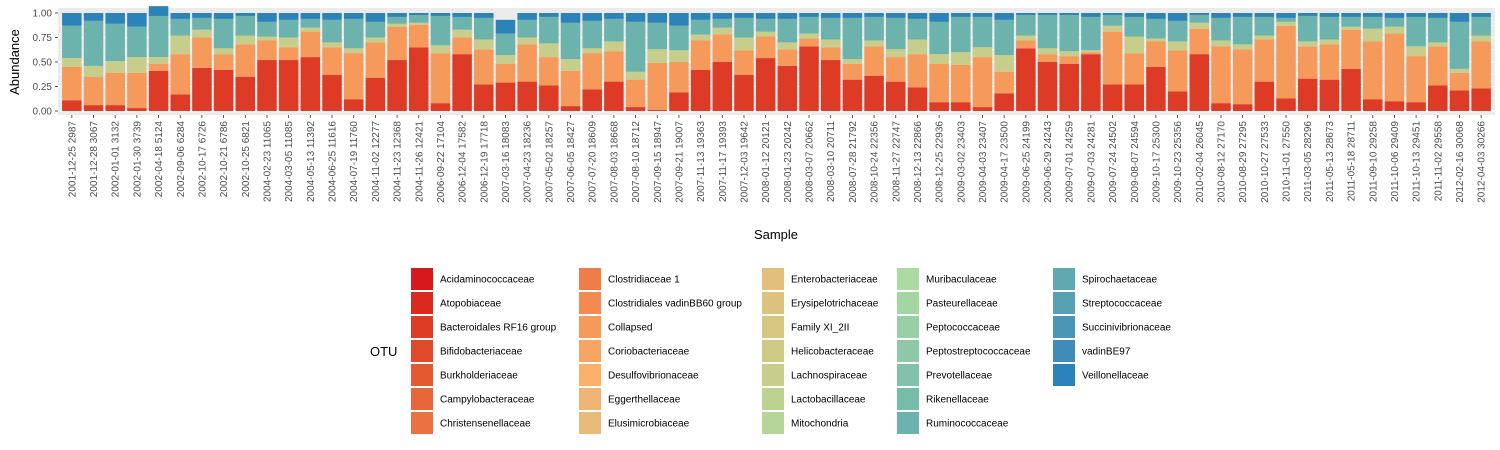 The height and width of the screenshot is (450, 1500). What do you see at coordinates (820, 328) in the screenshot?
I see `legend-label: Family XI_2II` at bounding box center [820, 328].